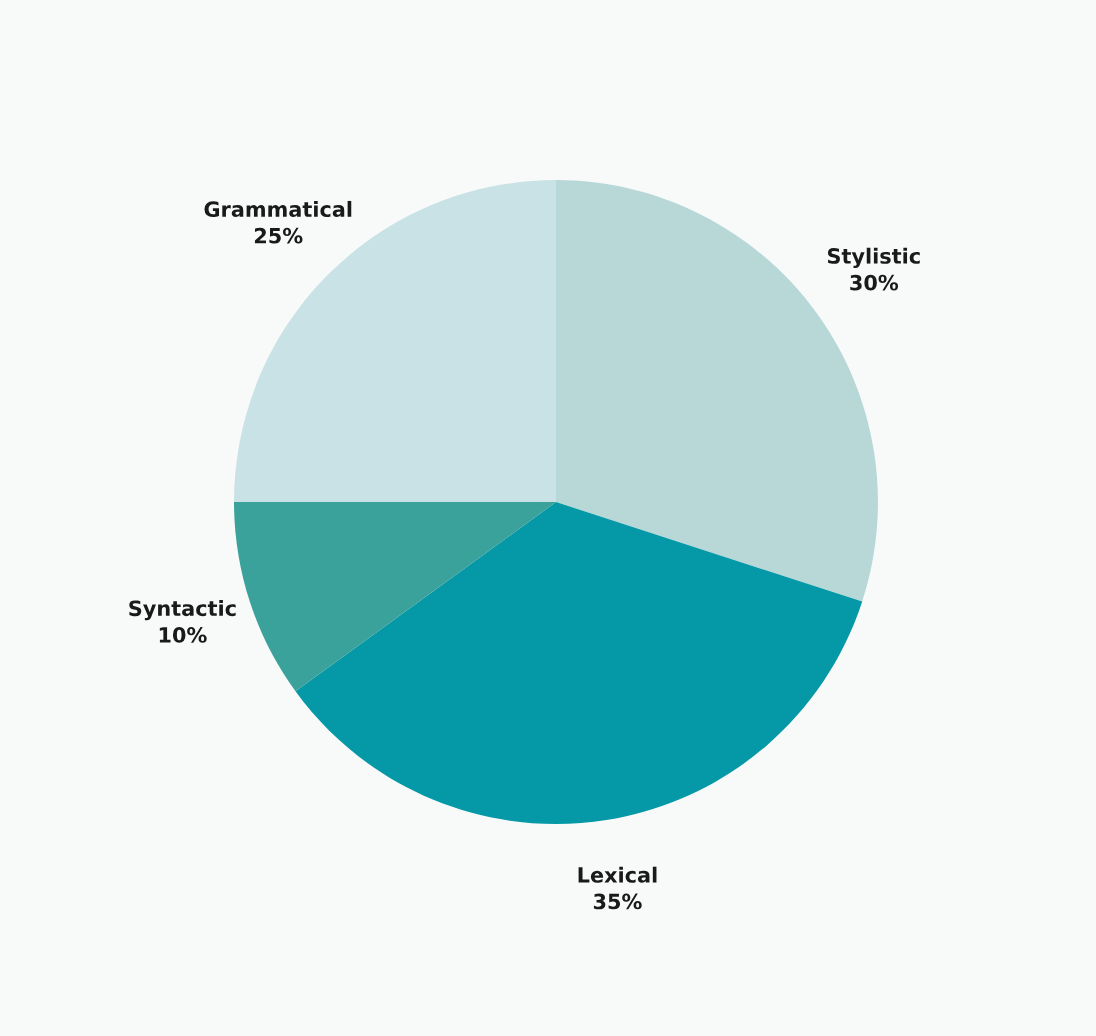  I want to click on data-label: 10%, so click(183, 635).